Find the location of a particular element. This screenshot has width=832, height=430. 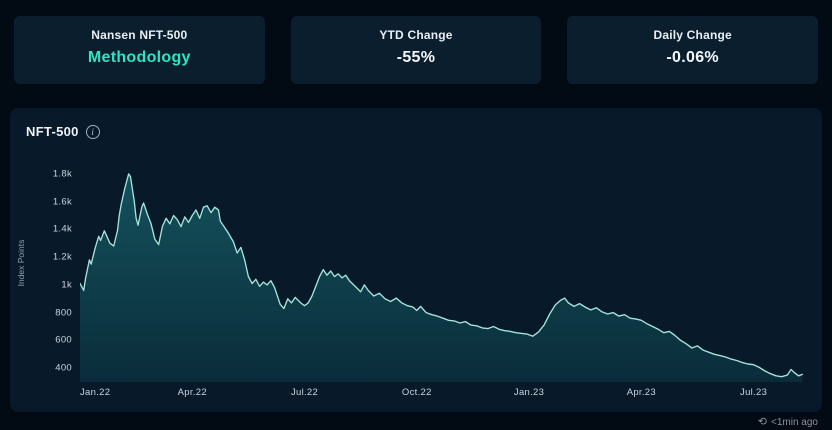

y-axis-tick-label: 1k is located at coordinates (66, 285).